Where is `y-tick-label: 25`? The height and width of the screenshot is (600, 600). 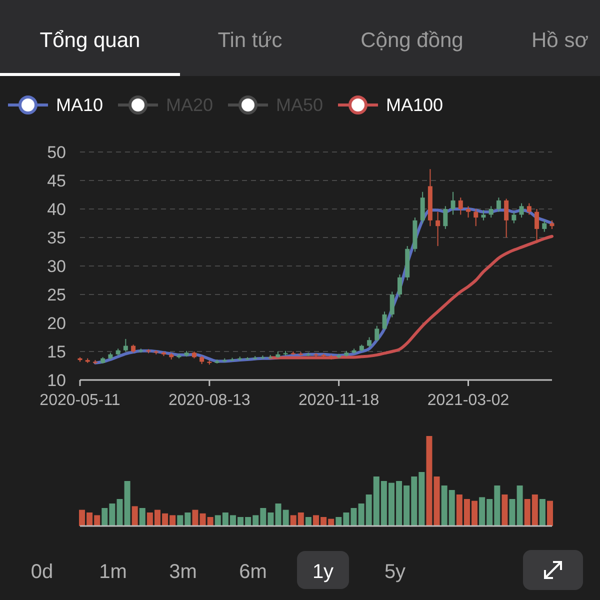 y-tick-label: 25 is located at coordinates (56, 295).